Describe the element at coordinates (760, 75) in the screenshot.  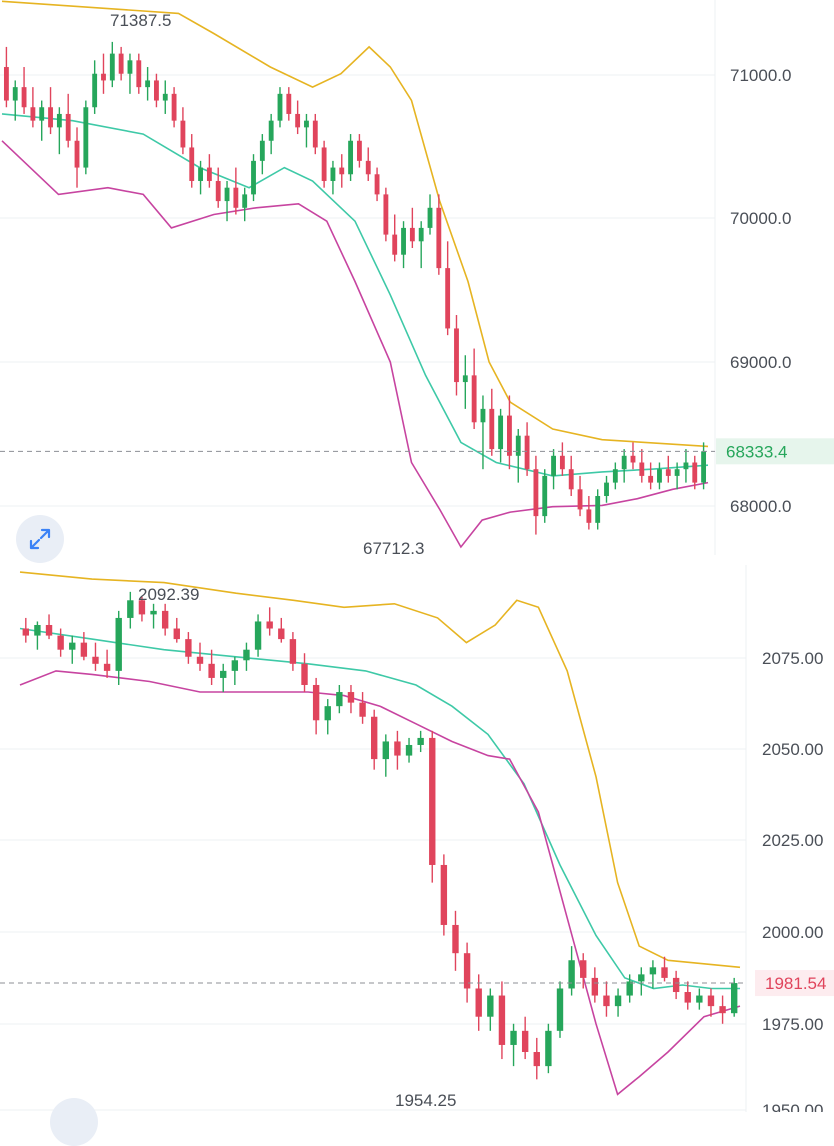
I see `y-tick-label: 71000.0` at that location.